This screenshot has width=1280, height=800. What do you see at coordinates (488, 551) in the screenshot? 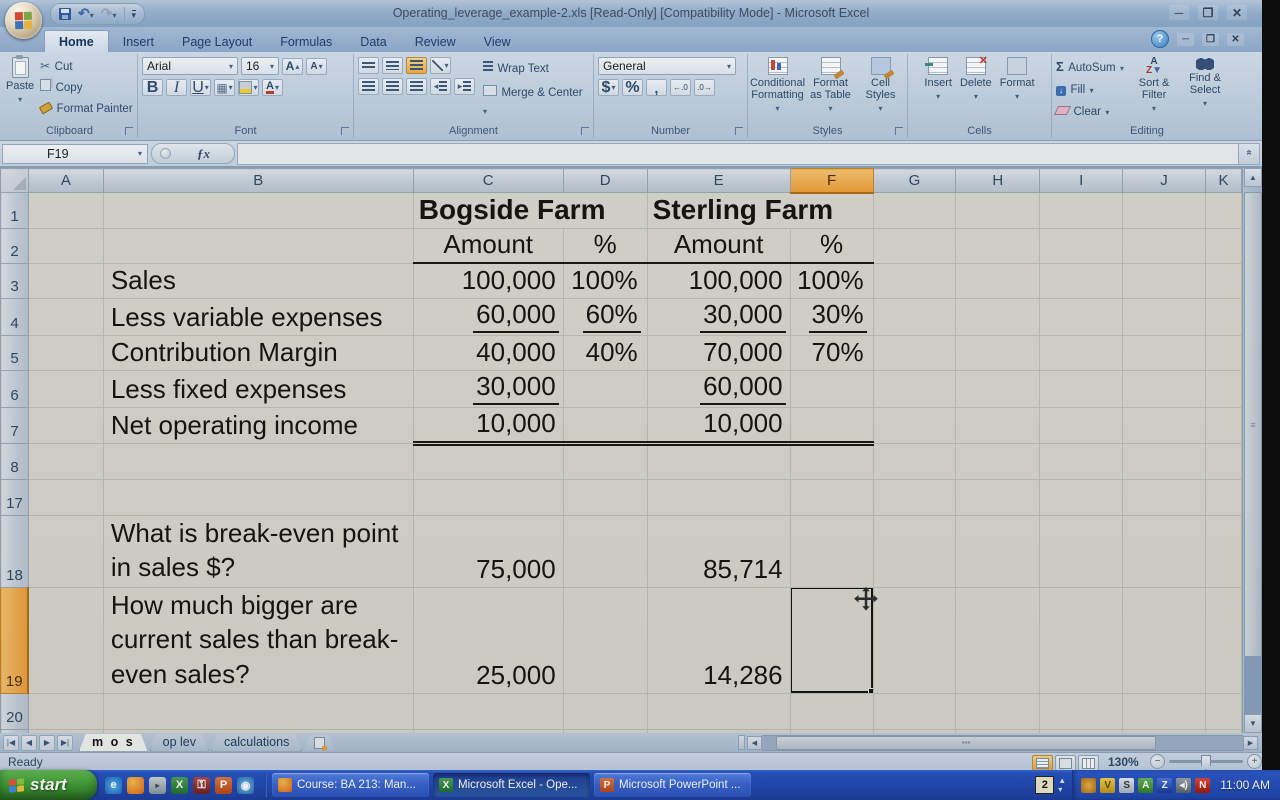
I see `cell-c18: 75,000` at bounding box center [488, 551].